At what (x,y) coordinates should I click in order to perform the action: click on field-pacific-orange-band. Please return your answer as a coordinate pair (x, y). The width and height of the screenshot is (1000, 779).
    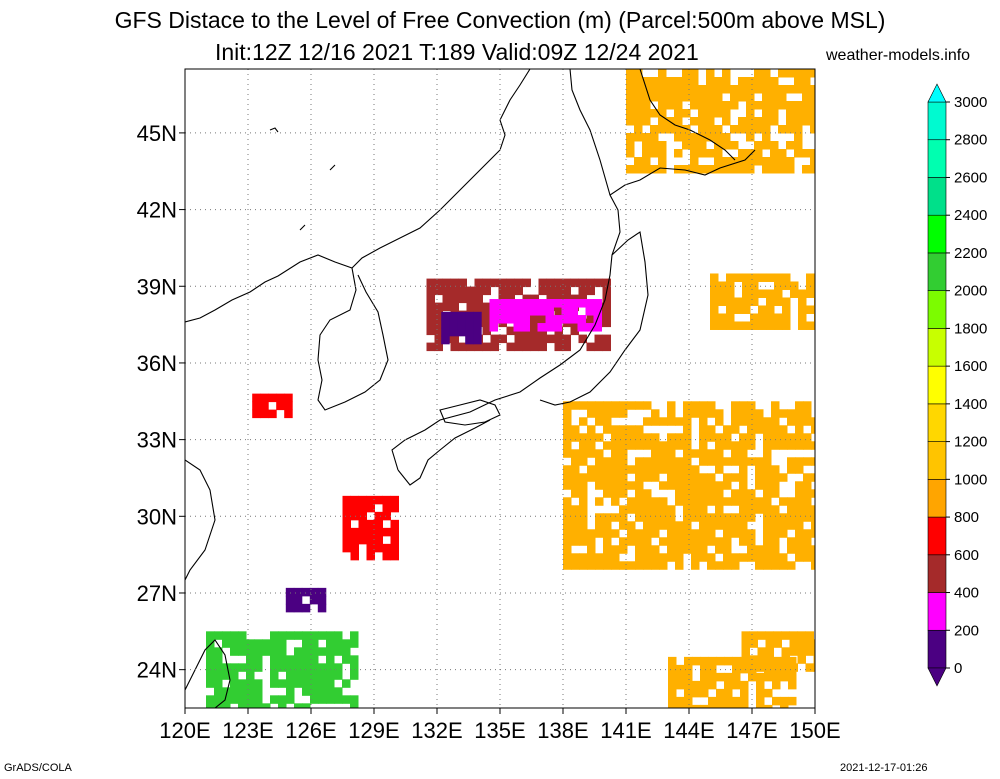
    Looking at the image, I should click on (689, 485).